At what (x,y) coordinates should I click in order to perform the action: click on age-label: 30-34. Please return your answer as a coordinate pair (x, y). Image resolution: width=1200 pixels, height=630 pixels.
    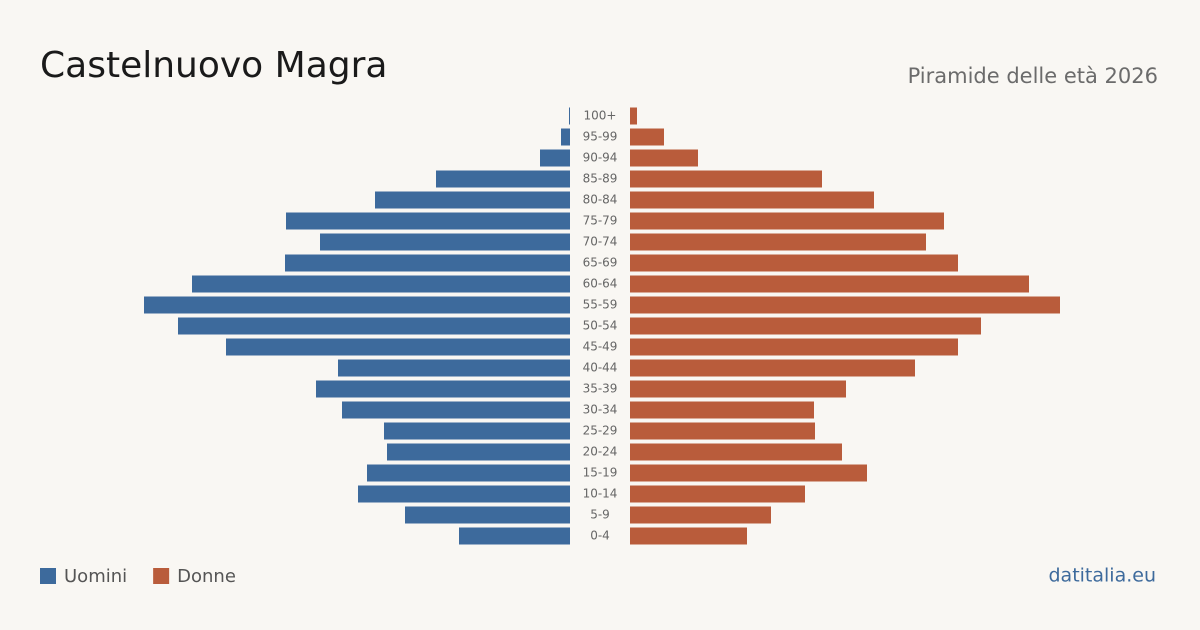
    Looking at the image, I should click on (600, 410).